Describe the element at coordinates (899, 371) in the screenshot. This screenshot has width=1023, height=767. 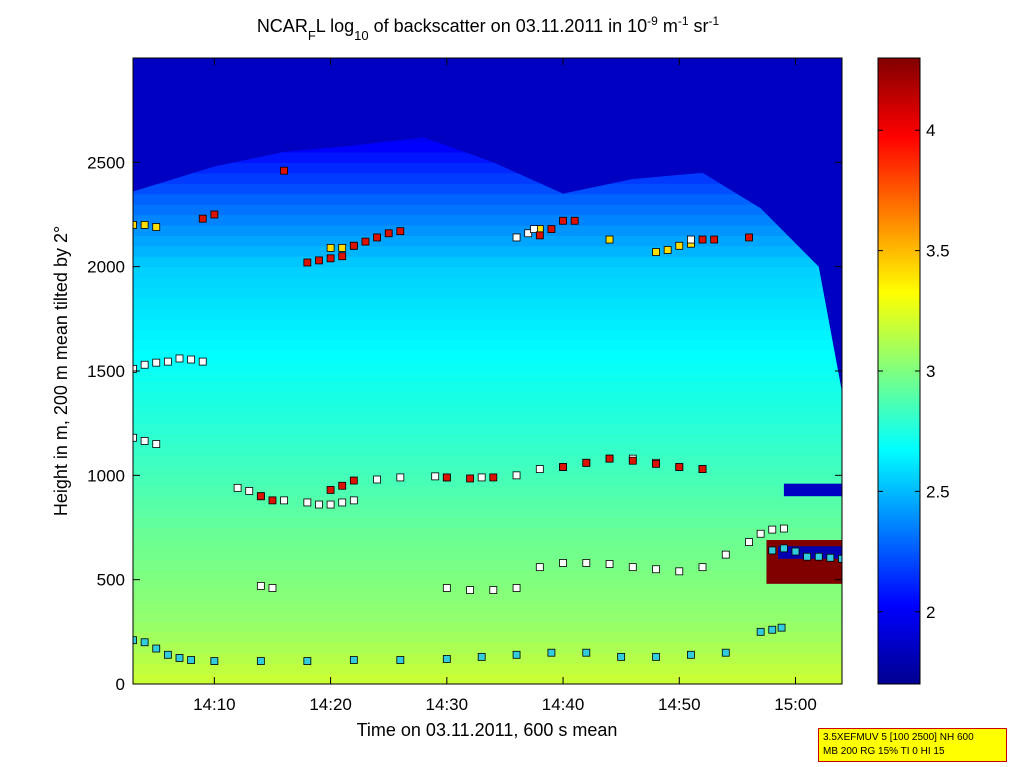
I see `colorbar` at that location.